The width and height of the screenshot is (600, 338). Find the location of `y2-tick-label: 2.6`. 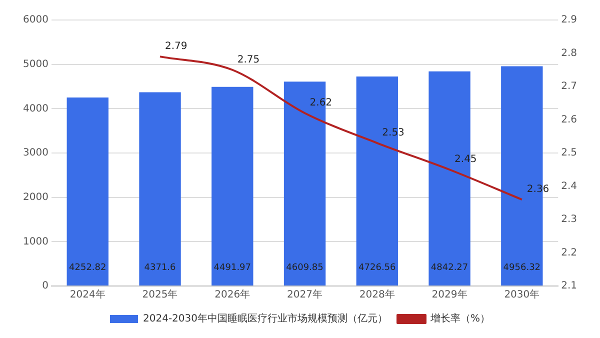

y2-tick-label: 2.6 is located at coordinates (569, 120).